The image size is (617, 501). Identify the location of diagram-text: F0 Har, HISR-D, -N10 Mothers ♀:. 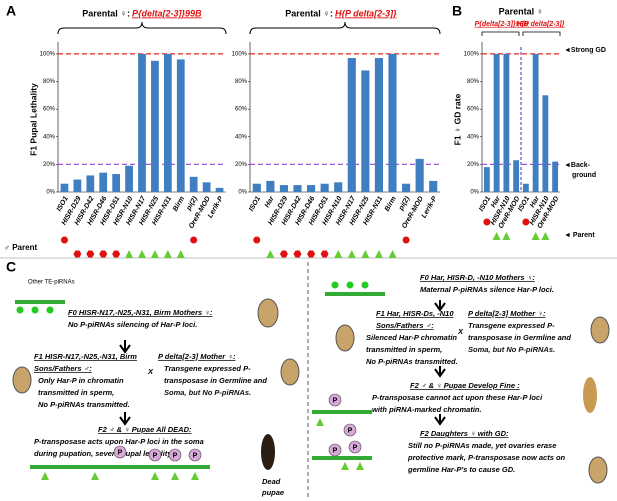
(477, 277).